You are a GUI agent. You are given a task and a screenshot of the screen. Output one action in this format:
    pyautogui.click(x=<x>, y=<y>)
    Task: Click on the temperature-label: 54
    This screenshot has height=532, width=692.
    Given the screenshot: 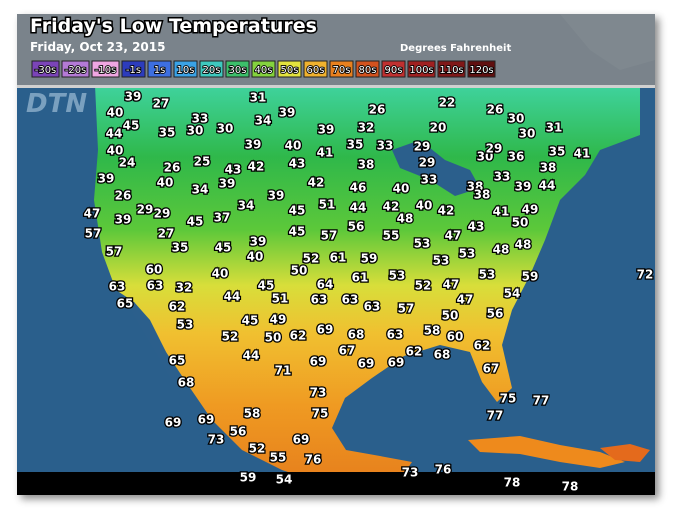 What is the action you would take?
    pyautogui.click(x=512, y=294)
    